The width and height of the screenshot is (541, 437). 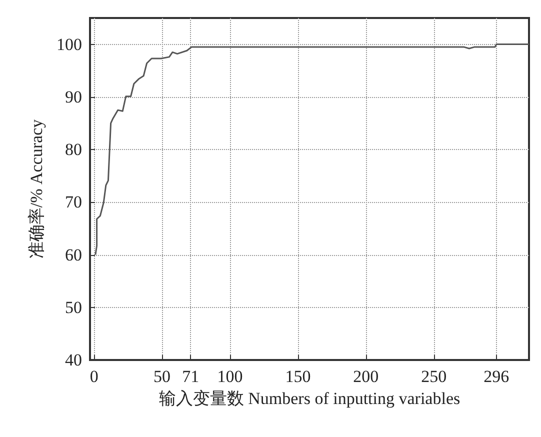 What do you see at coordinates (298, 376) in the screenshot?
I see `x-tick-label: 150` at bounding box center [298, 376].